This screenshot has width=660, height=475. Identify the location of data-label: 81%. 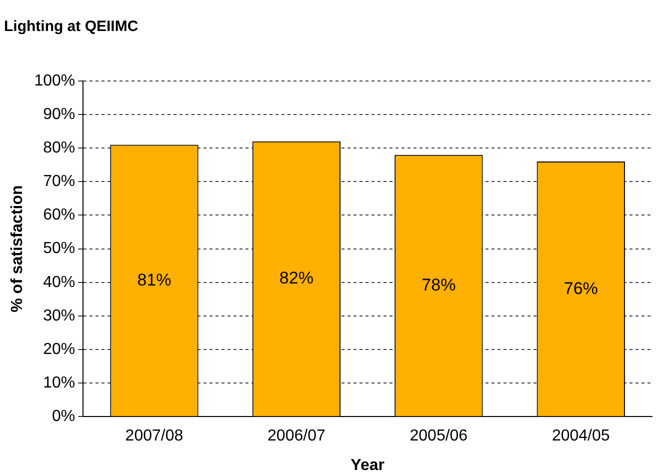
(154, 280).